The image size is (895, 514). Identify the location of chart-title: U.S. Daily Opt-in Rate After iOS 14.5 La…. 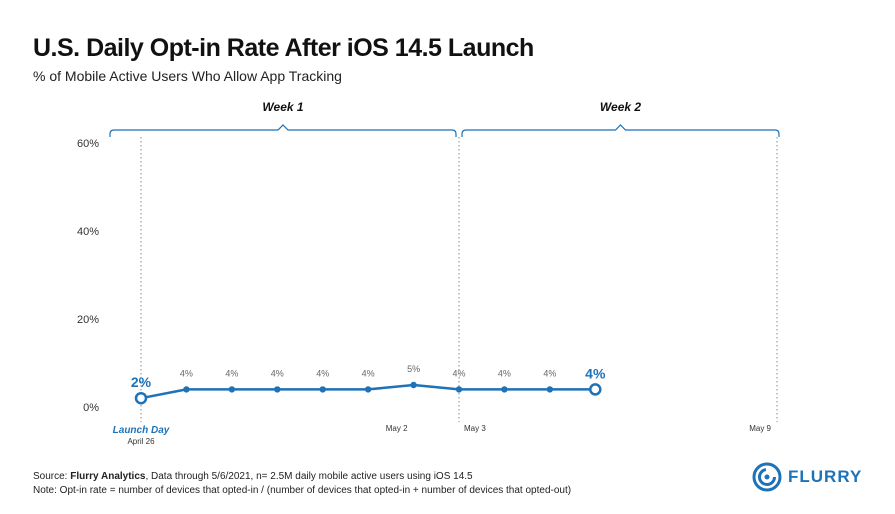
(283, 48).